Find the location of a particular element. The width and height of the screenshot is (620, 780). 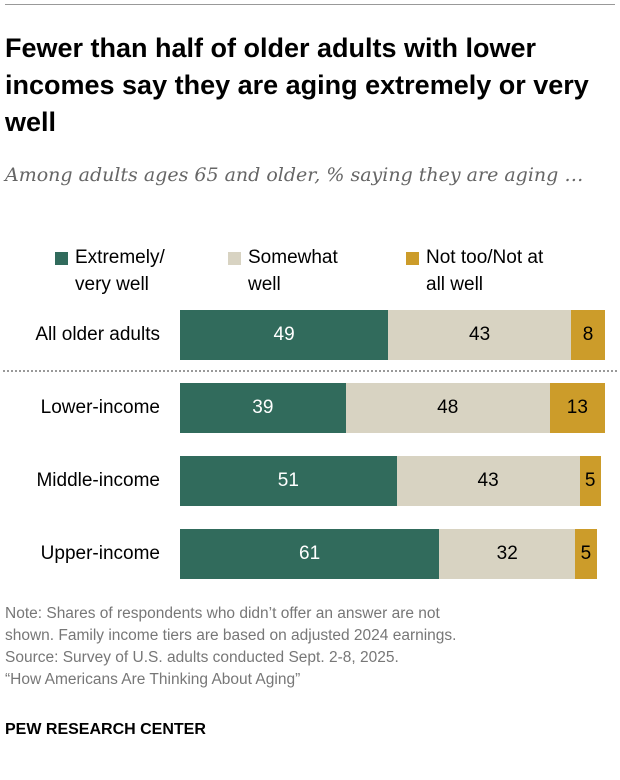

bar-segment: 39 is located at coordinates (263, 408).